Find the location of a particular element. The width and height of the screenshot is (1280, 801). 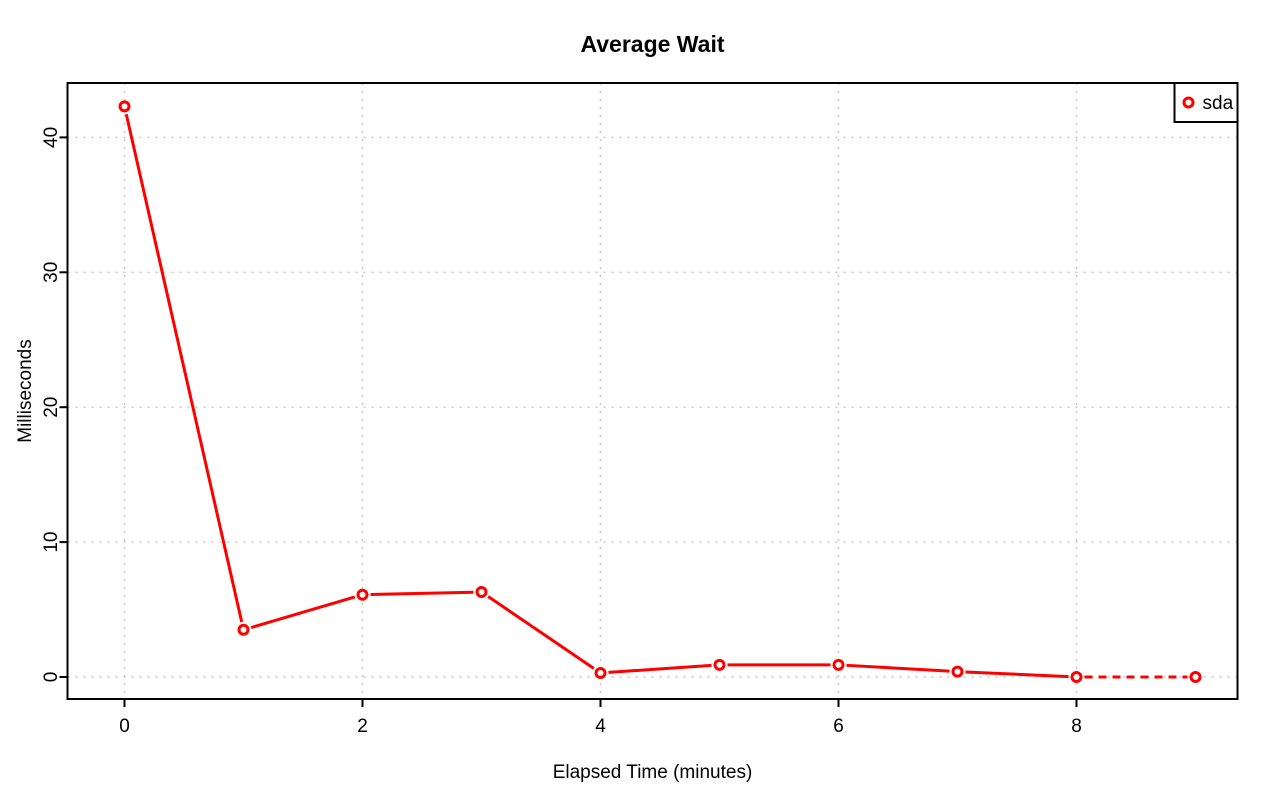

legend-label: sda is located at coordinates (1218, 103).